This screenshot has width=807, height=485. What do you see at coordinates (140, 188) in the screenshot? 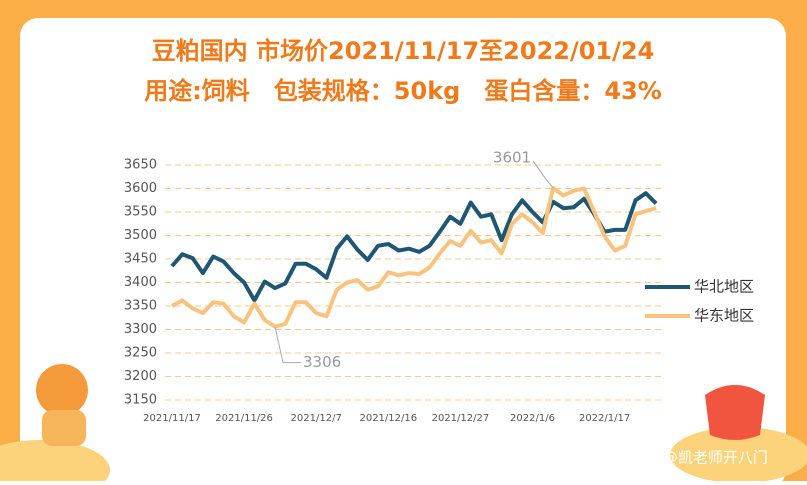
I see `y-tick-label: 3600` at bounding box center [140, 188].